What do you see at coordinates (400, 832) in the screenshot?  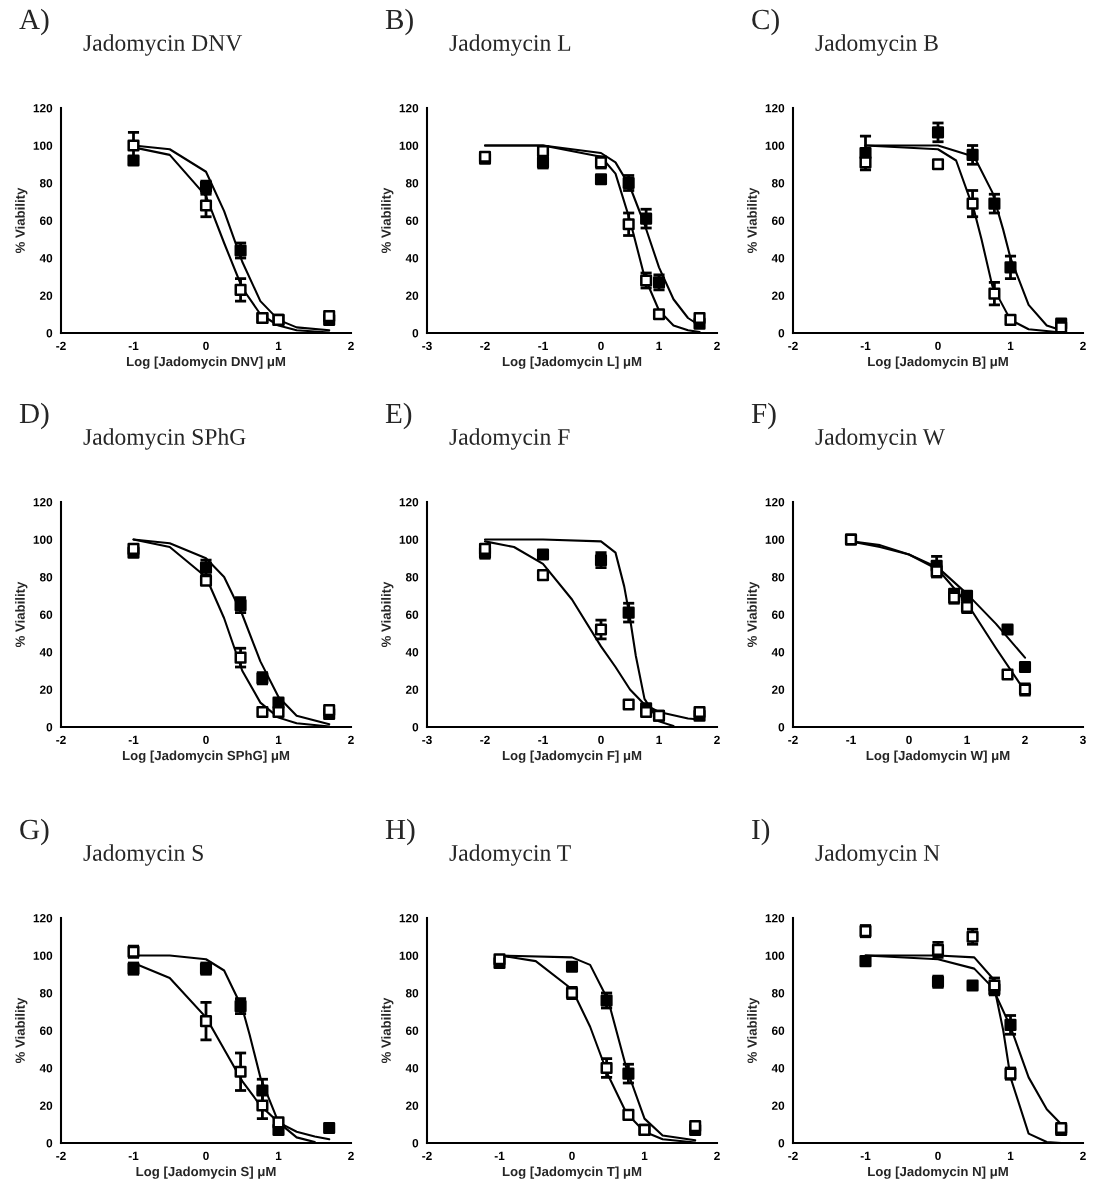 I see `chart-title: H)` at bounding box center [400, 832].